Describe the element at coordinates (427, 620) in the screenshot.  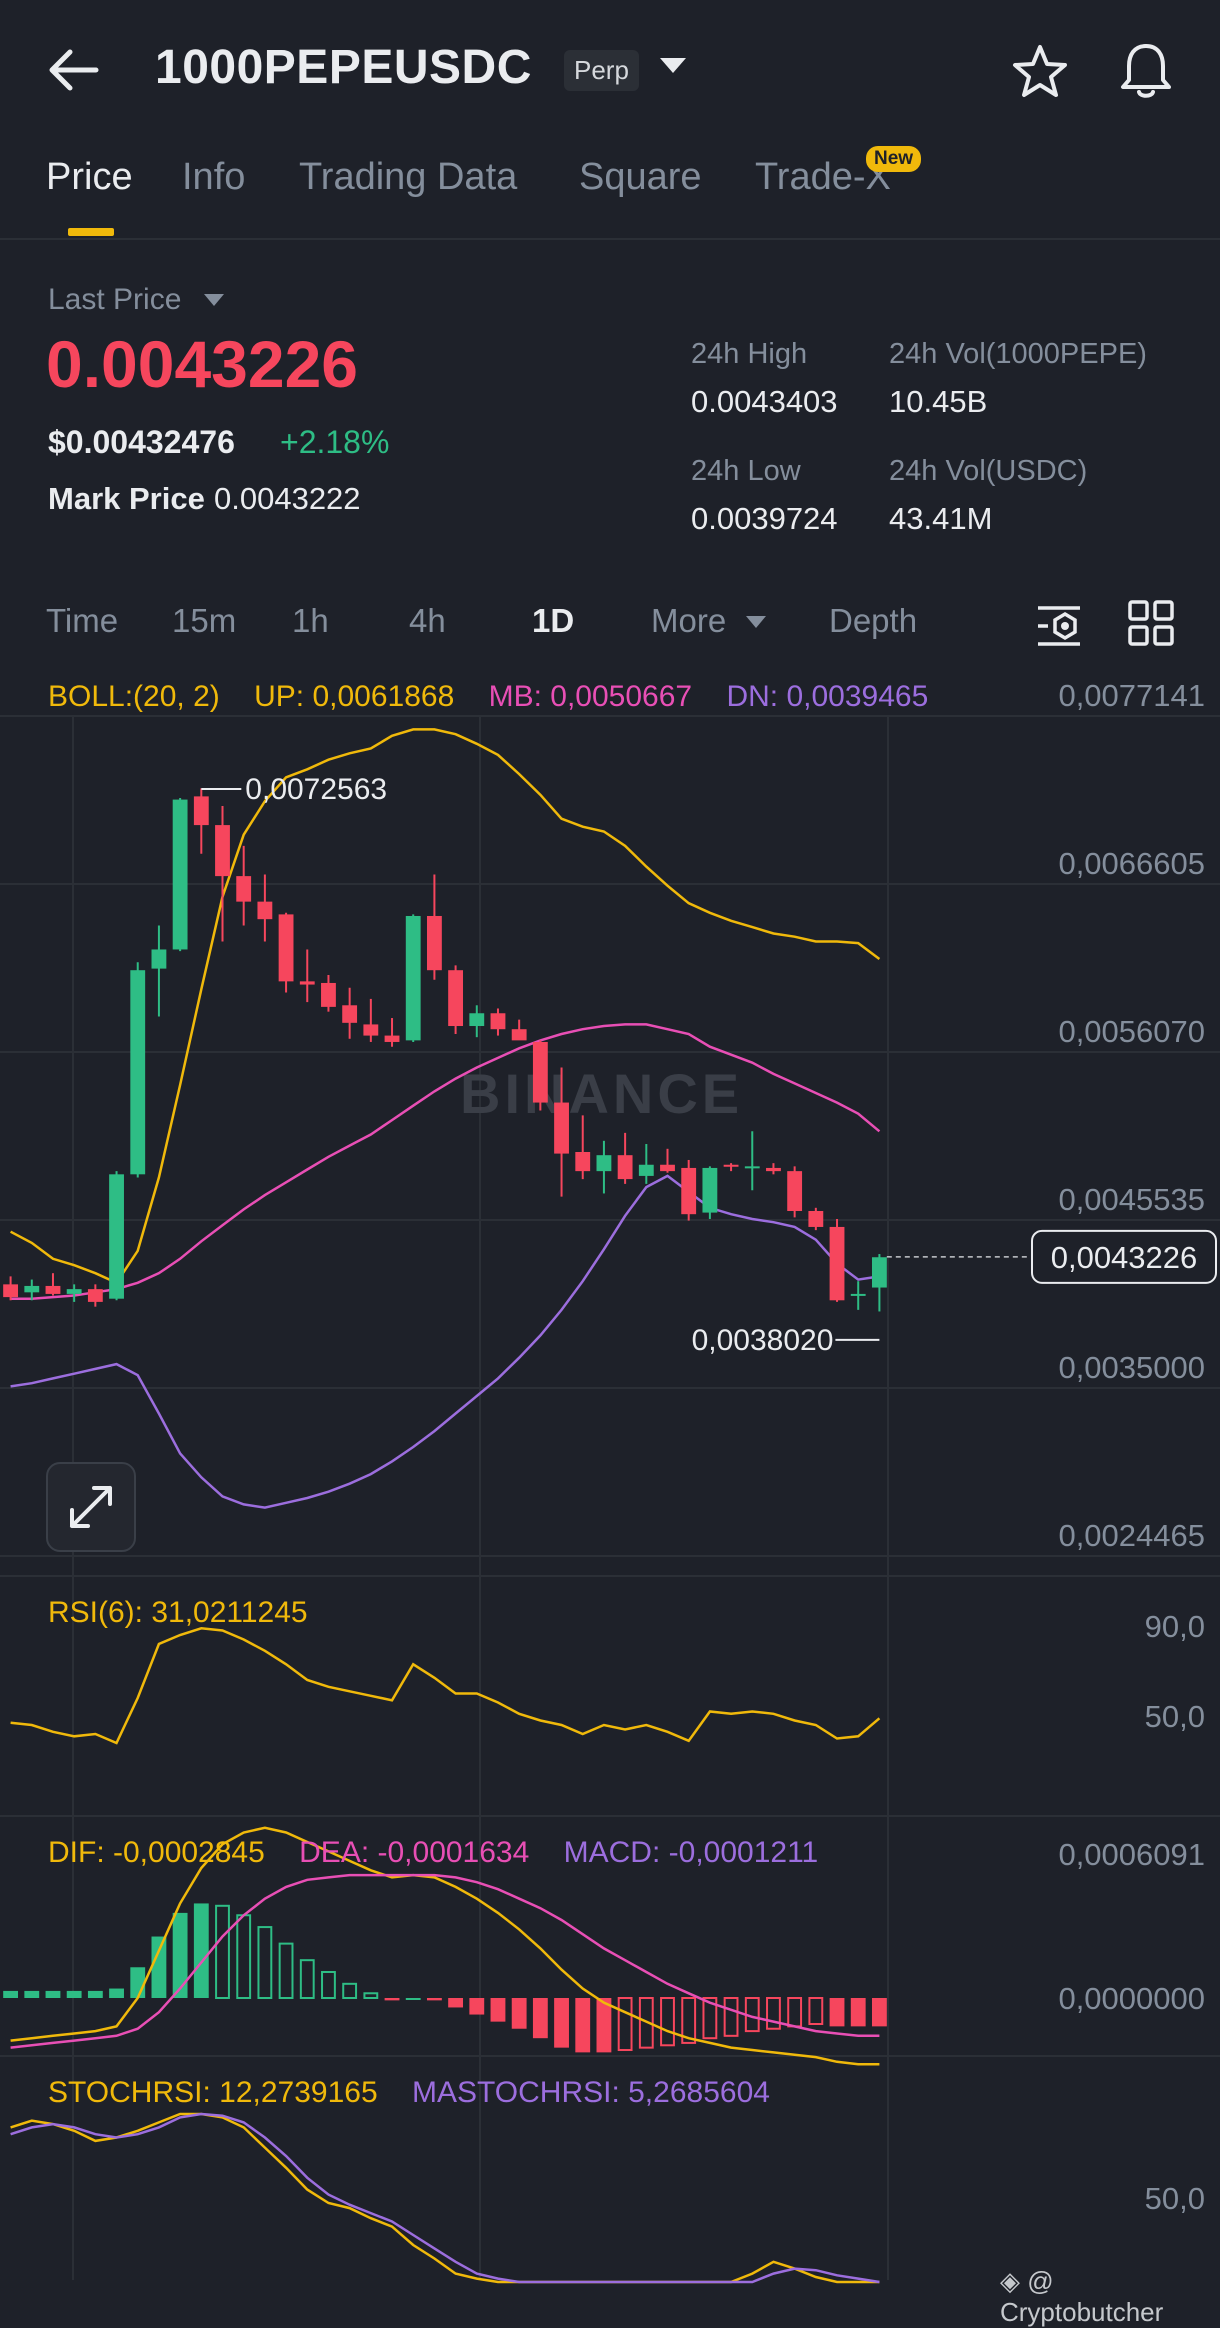
I see `interval-4h: 4h` at that location.